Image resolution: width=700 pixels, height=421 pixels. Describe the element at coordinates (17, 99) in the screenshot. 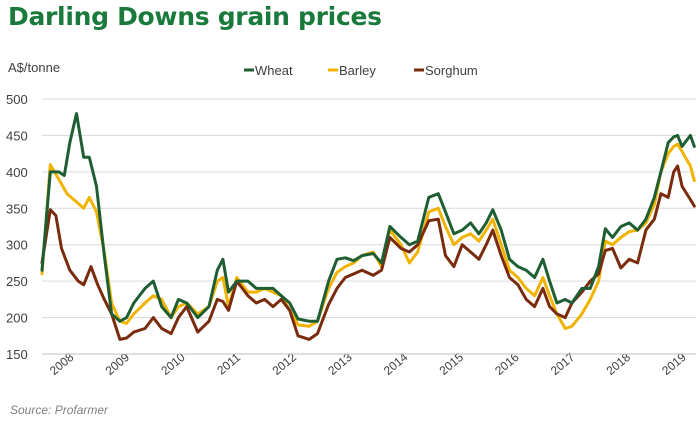

I see `y-tick-label: 500` at that location.